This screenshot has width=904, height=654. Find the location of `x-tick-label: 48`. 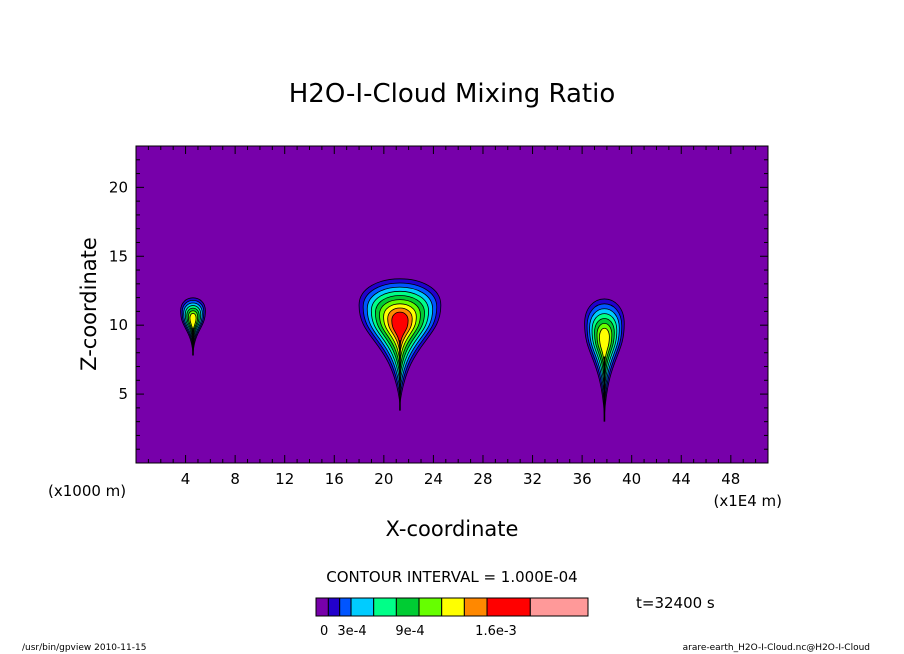

x-tick-label: 48 is located at coordinates (730, 479).